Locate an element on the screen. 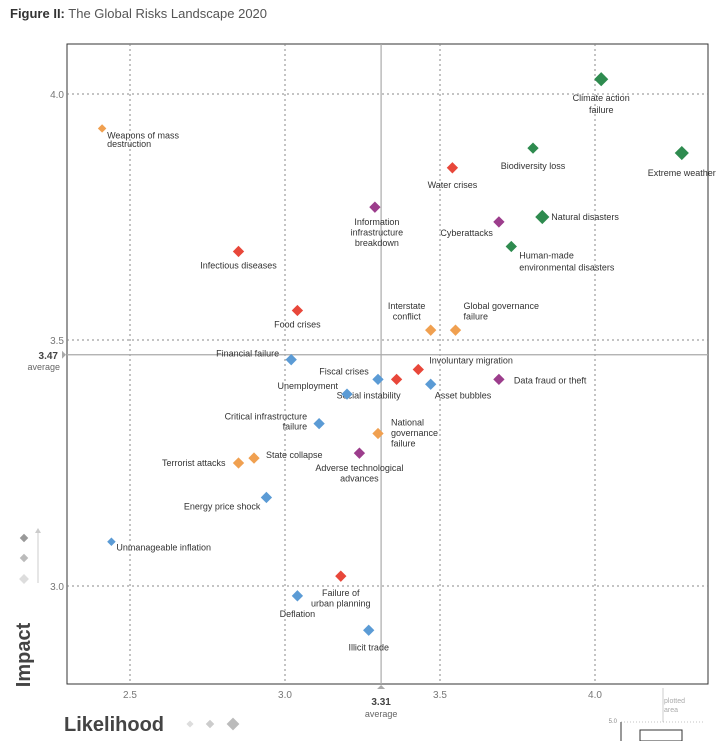 The width and height of the screenshot is (723, 741). y-tick-label: 4.0 is located at coordinates (57, 95).